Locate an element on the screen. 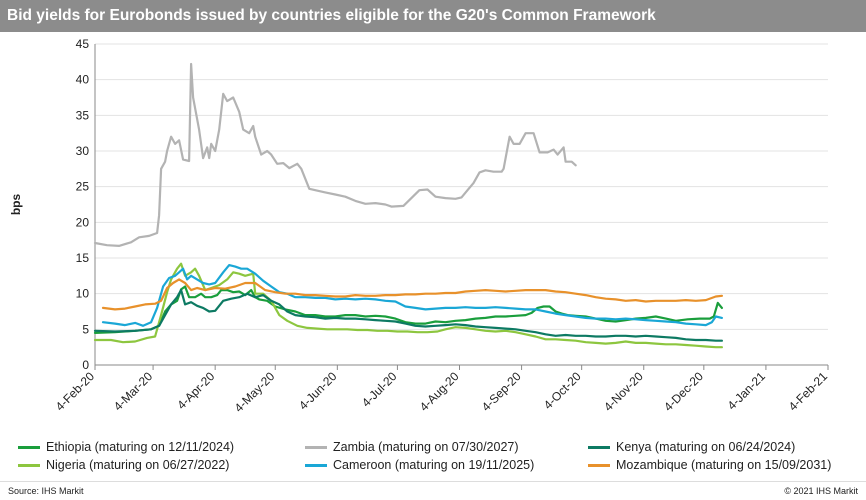  x-tick-label-10: 4-Dec-20 is located at coordinates (683, 391).